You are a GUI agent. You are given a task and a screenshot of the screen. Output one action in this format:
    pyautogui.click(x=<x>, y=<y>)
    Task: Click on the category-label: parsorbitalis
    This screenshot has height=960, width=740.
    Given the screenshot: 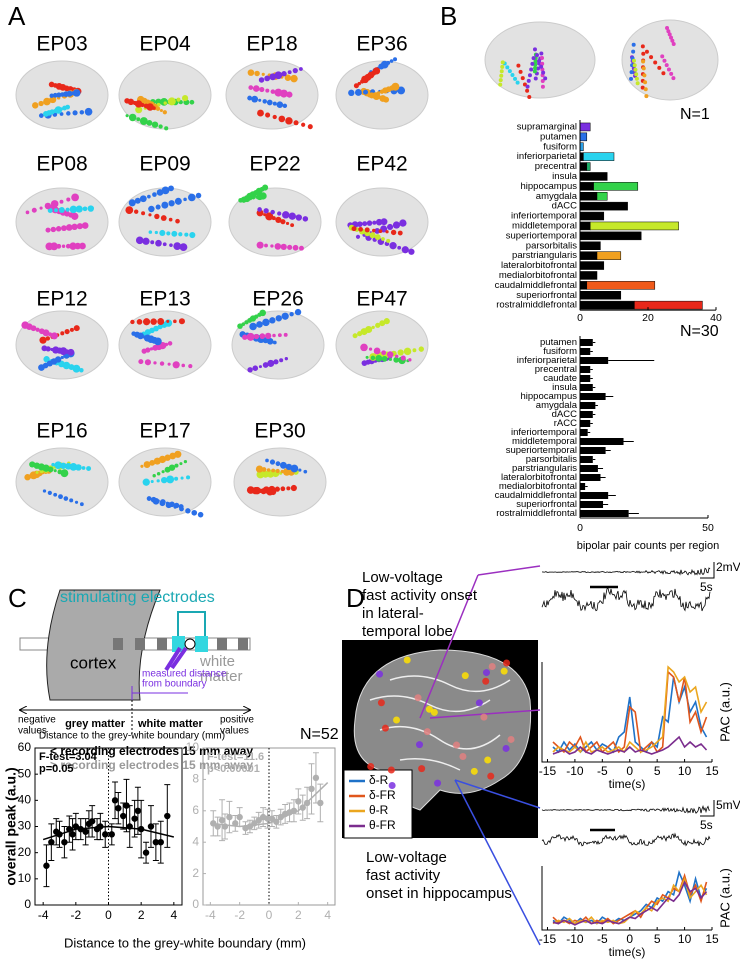 What is the action you would take?
    pyautogui.click(x=551, y=245)
    